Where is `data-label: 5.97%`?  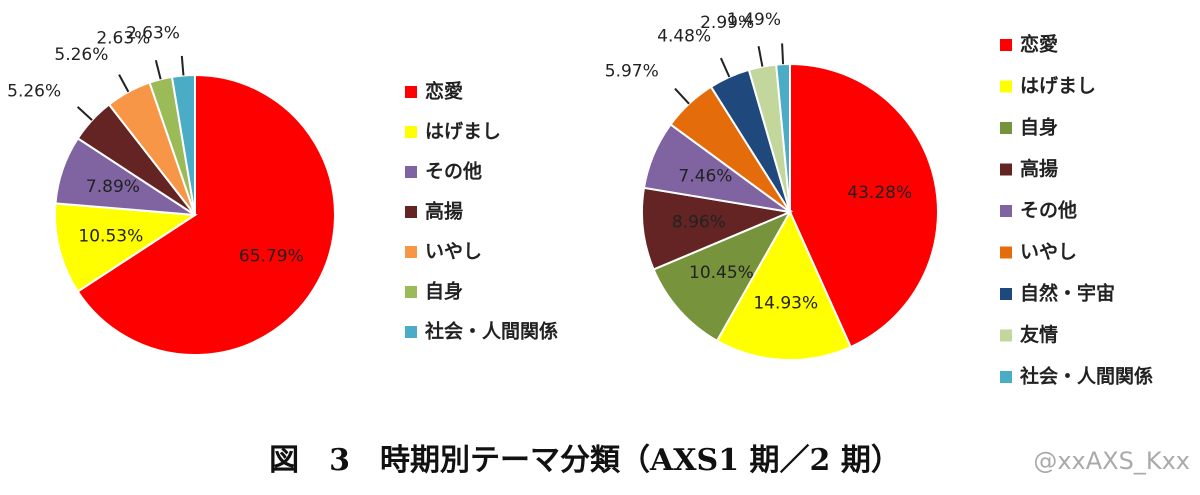 data-label: 5.97% is located at coordinates (632, 71).